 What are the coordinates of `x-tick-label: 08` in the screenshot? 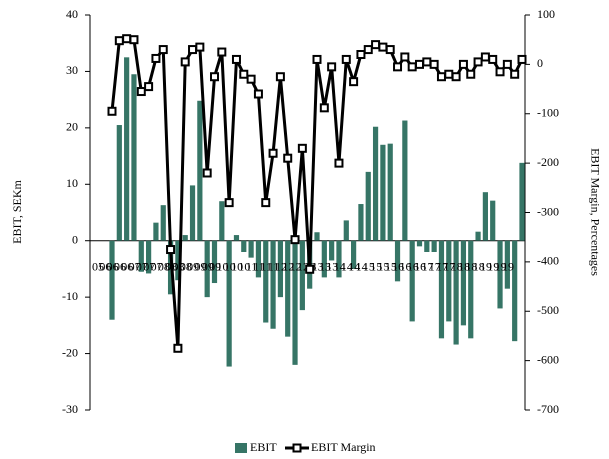 It's located at (164, 266).